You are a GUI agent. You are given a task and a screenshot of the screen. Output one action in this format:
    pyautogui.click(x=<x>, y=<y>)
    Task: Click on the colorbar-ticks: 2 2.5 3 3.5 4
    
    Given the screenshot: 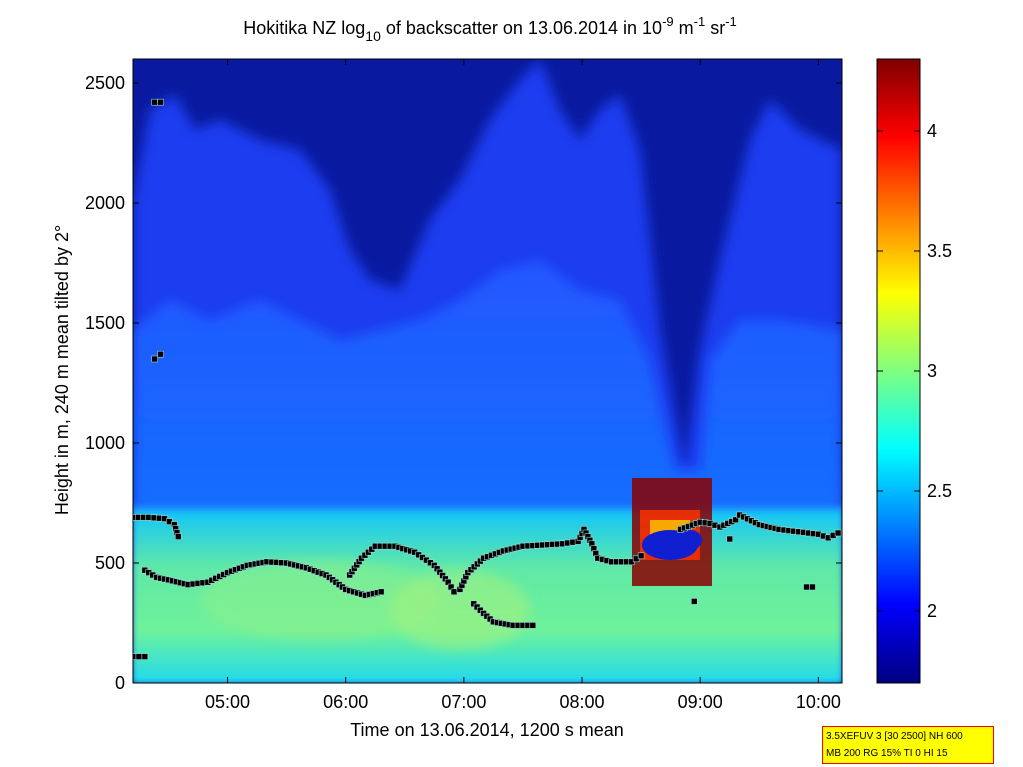 What is the action you would take?
    pyautogui.click(x=914, y=371)
    